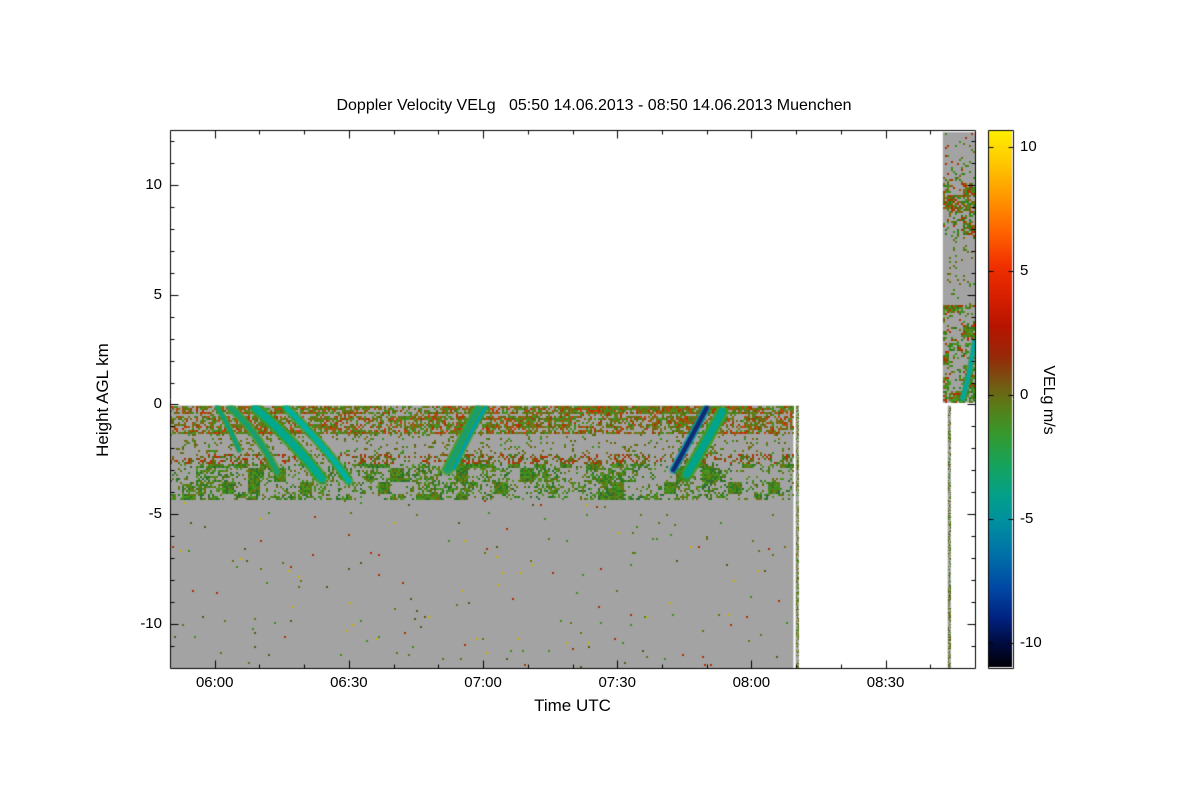 The image size is (1200, 800). Describe the element at coordinates (617, 682) in the screenshot. I see `x-tick-label-3: 07:30` at that location.